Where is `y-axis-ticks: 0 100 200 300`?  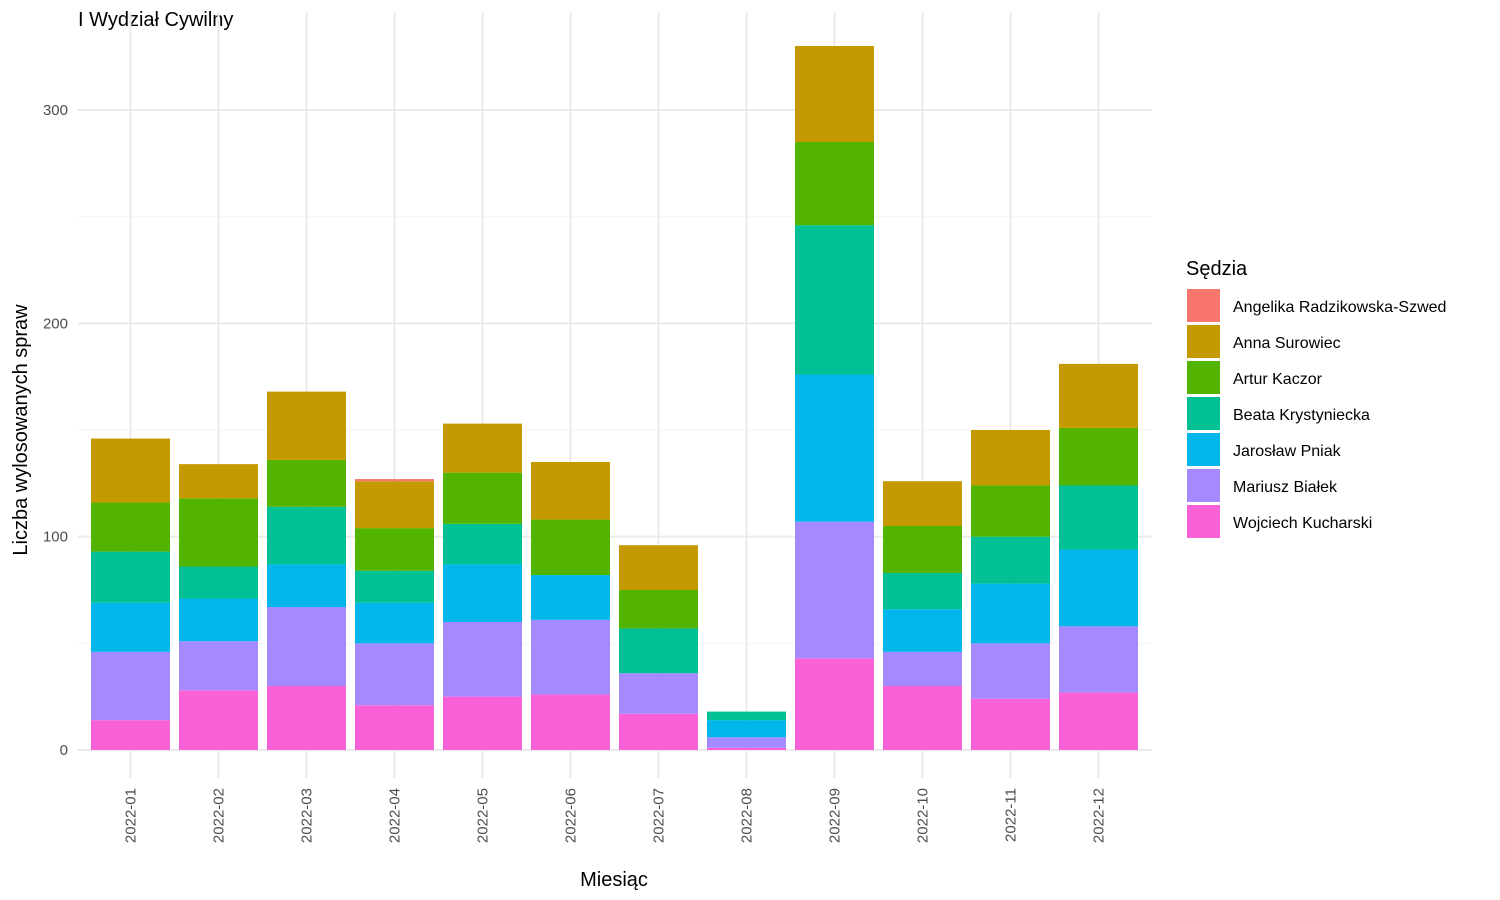
y-axis-ticks: 0 100 200 300 is located at coordinates (55, 430).